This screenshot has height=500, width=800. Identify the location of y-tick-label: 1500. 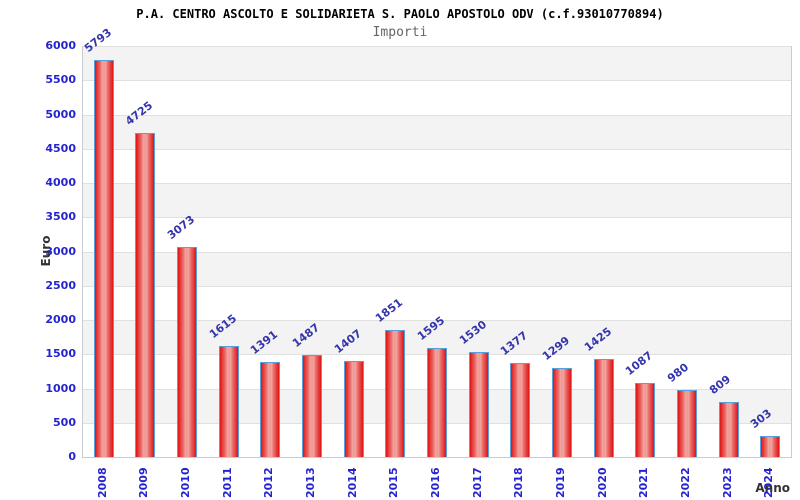
(60, 354).